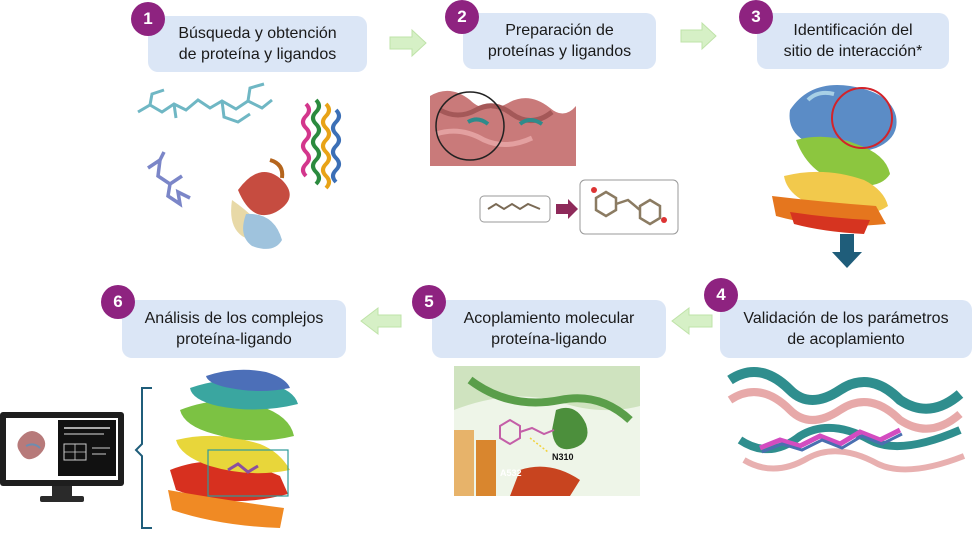 The width and height of the screenshot is (973, 546). What do you see at coordinates (234, 339) in the screenshot?
I see `step-6-line2: proteína-ligando` at bounding box center [234, 339].